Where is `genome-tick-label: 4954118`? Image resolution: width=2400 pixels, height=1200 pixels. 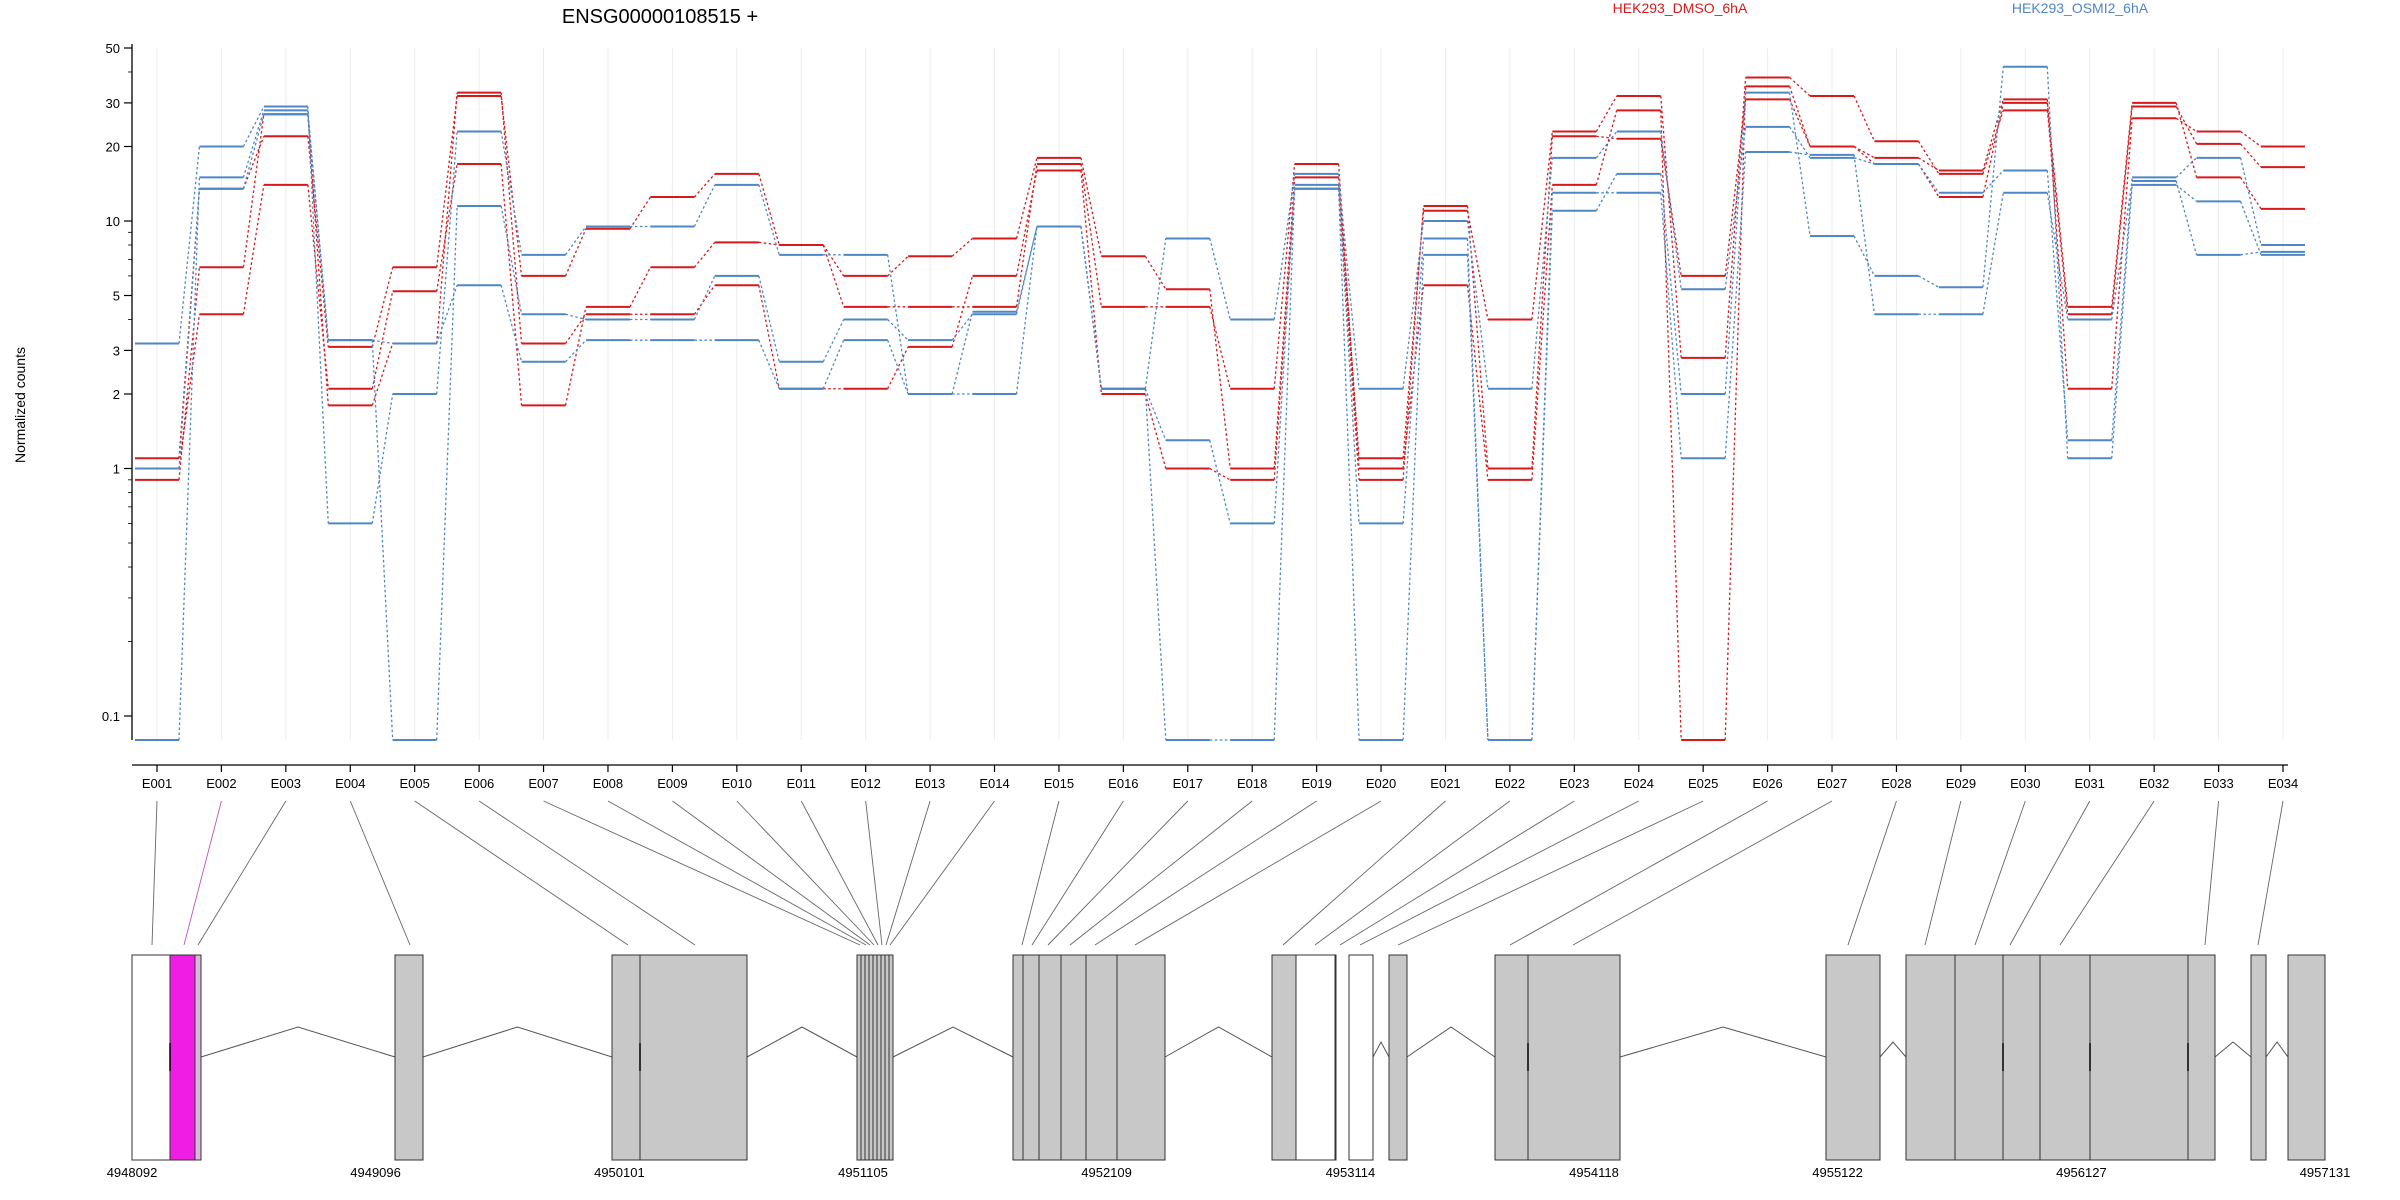
genome-tick-label: 4954118 is located at coordinates (1594, 1172).